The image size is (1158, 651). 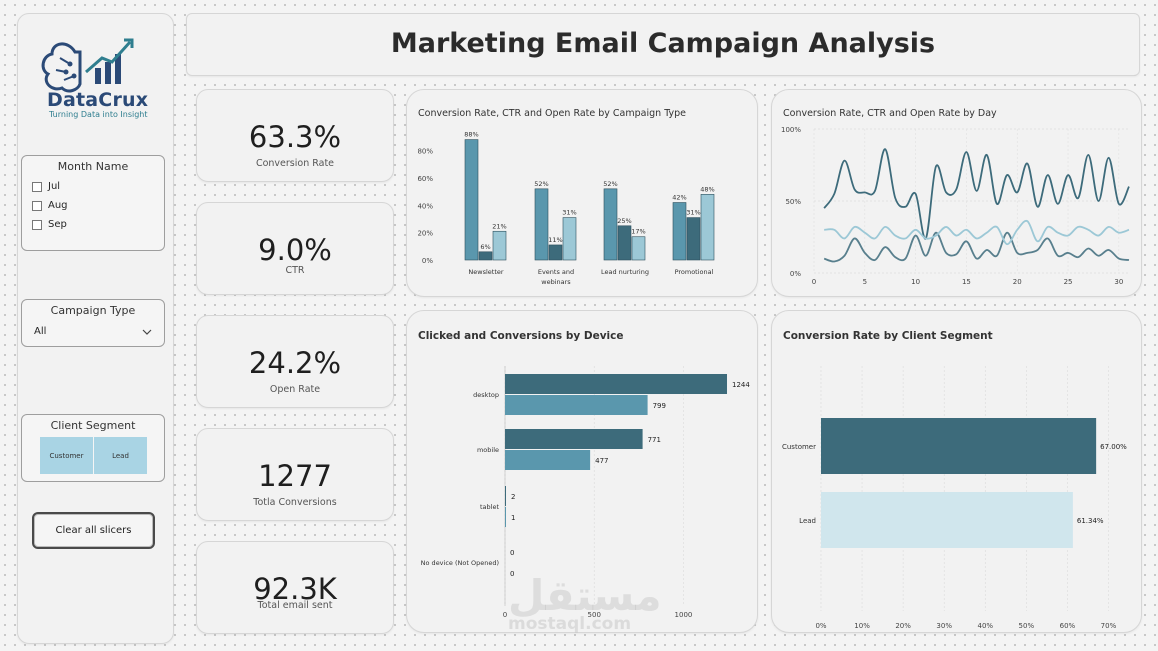 What do you see at coordinates (915, 282) in the screenshot?
I see `x-tick-label: 10` at bounding box center [915, 282].